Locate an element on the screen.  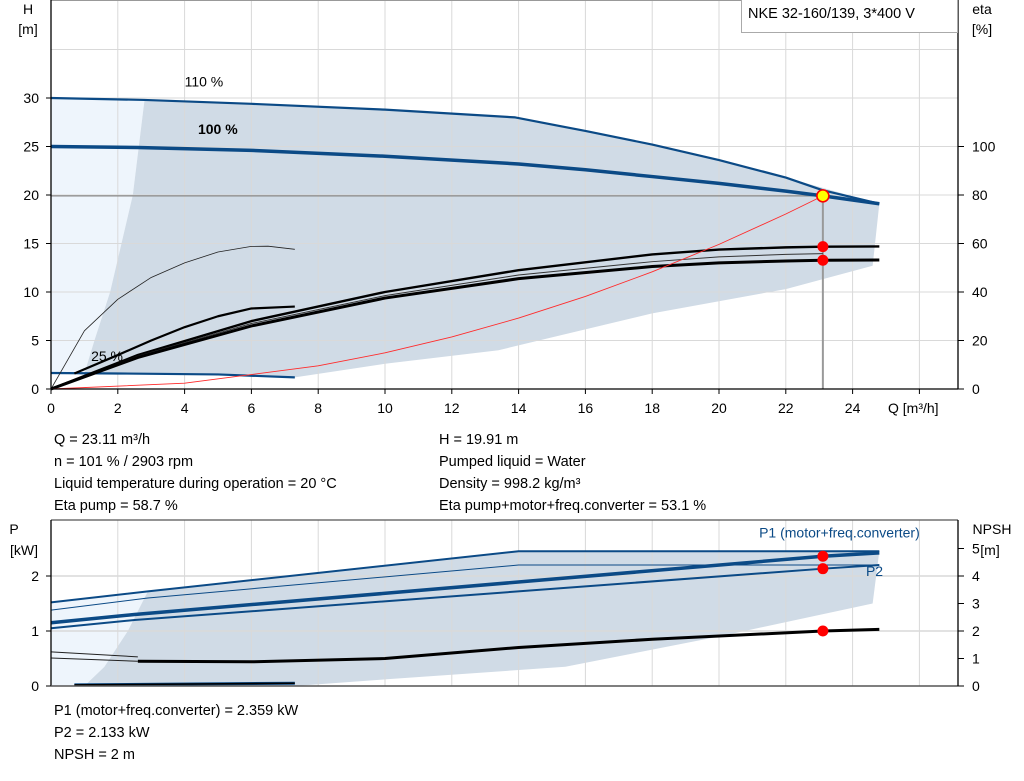
power-curve-4-curve is located at coordinates (94, 654).